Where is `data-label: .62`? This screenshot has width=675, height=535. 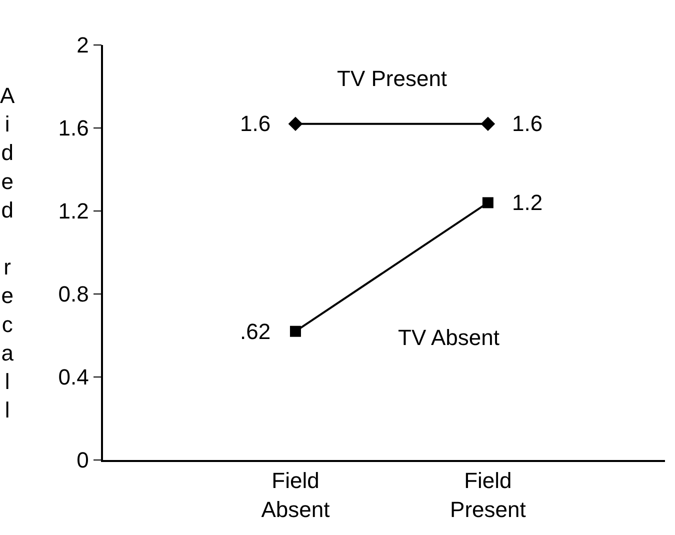
data-label: .62 is located at coordinates (255, 331).